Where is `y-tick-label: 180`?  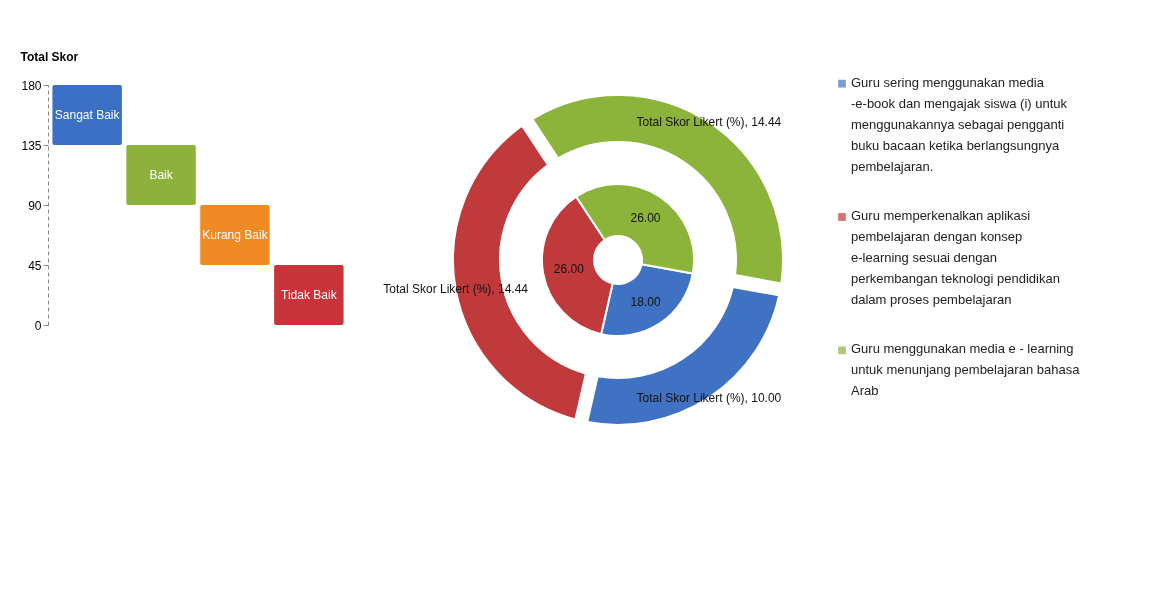 y-tick-label: 180 is located at coordinates (31, 85).